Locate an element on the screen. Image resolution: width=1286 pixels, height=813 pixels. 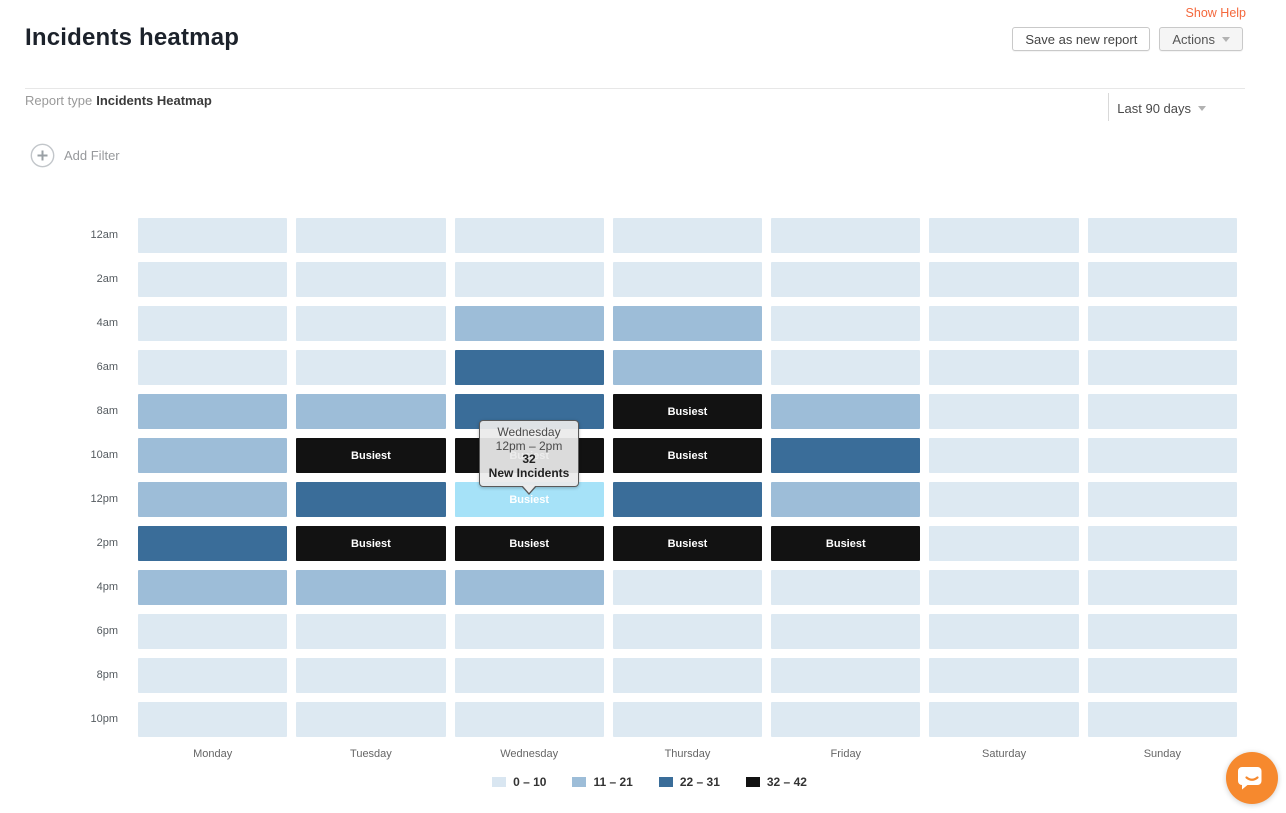
time-axis-label: 10am is located at coordinates (104, 455).